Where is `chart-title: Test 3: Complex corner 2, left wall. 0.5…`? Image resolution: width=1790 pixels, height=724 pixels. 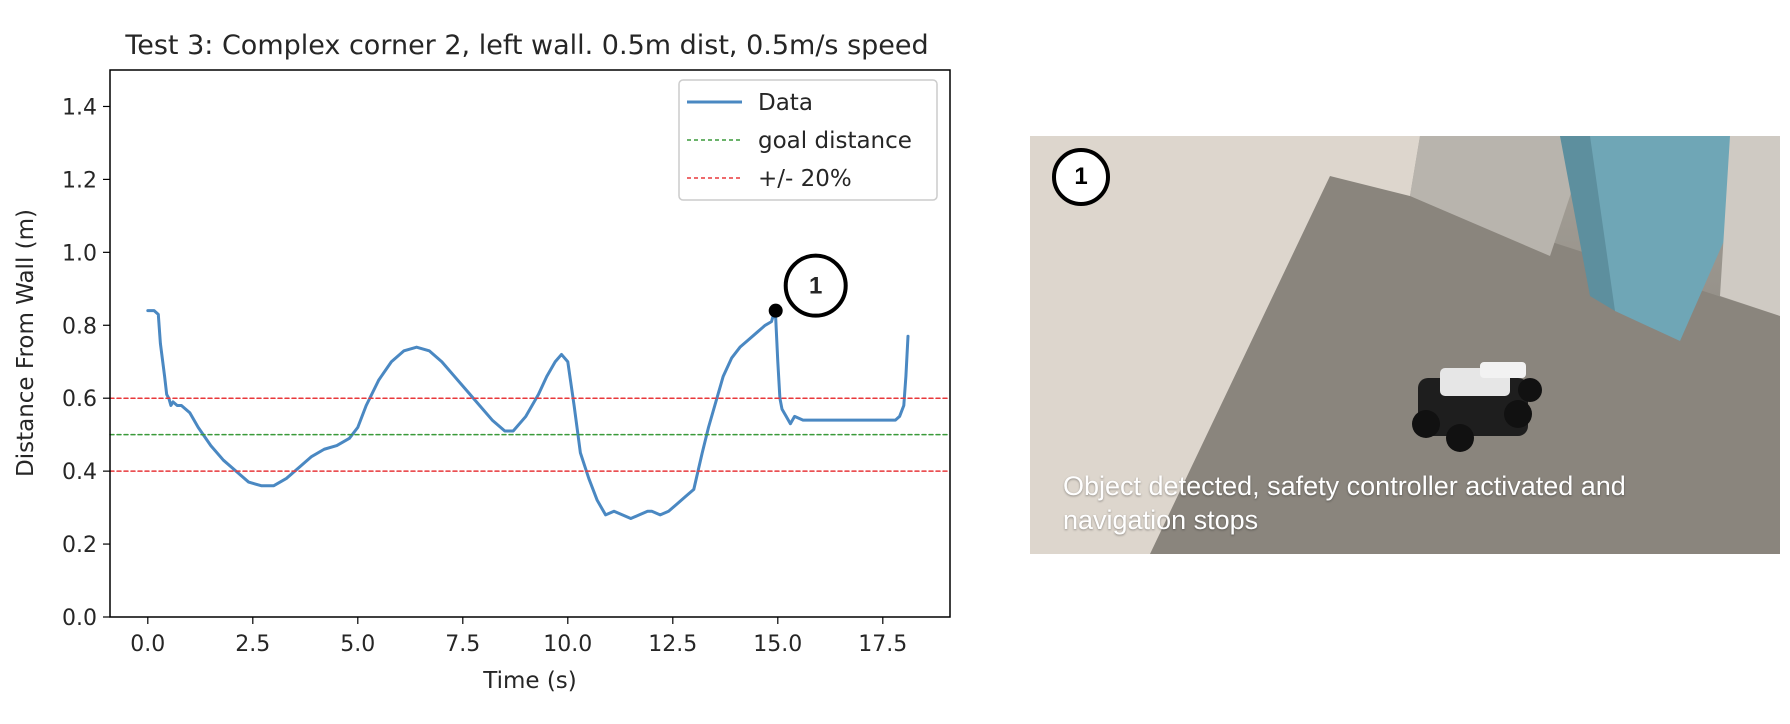 chart-title: Test 3: Complex corner 2, left wall. 0.5… is located at coordinates (526, 45).